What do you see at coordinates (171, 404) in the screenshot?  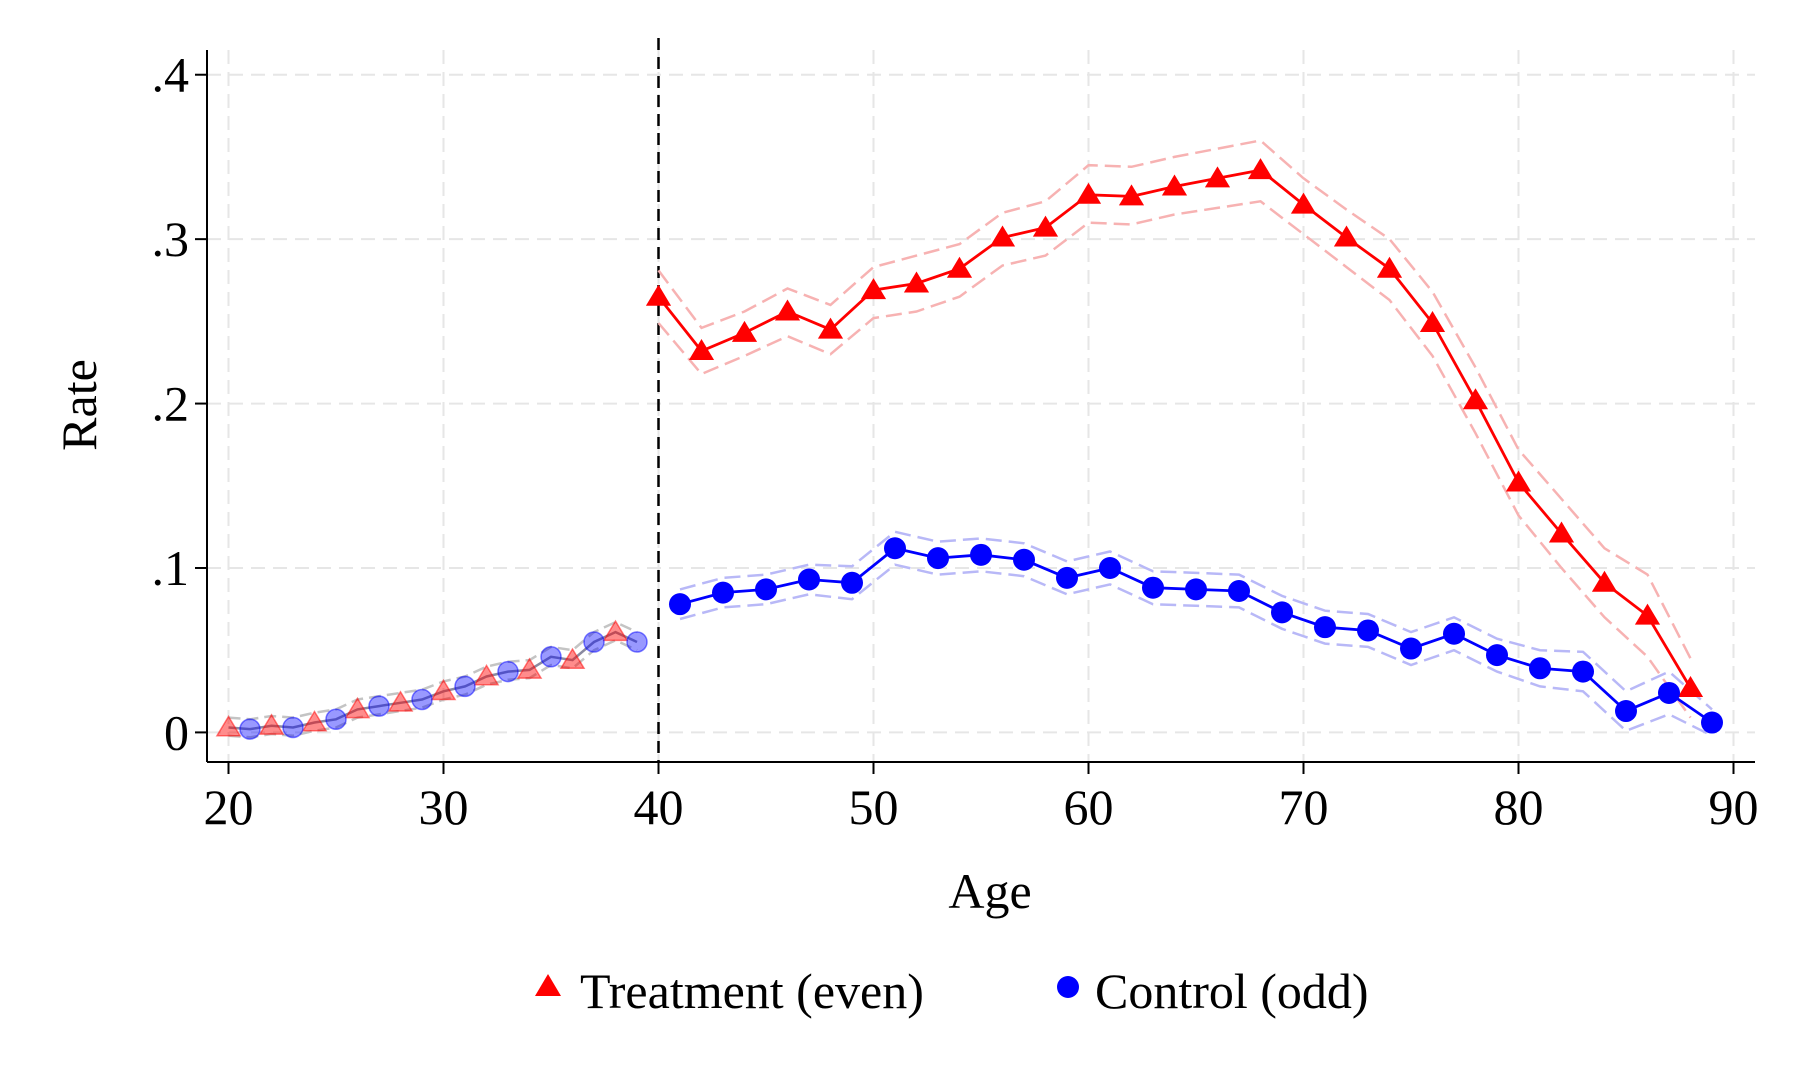 I see `y-tick-label: .2` at bounding box center [171, 404].